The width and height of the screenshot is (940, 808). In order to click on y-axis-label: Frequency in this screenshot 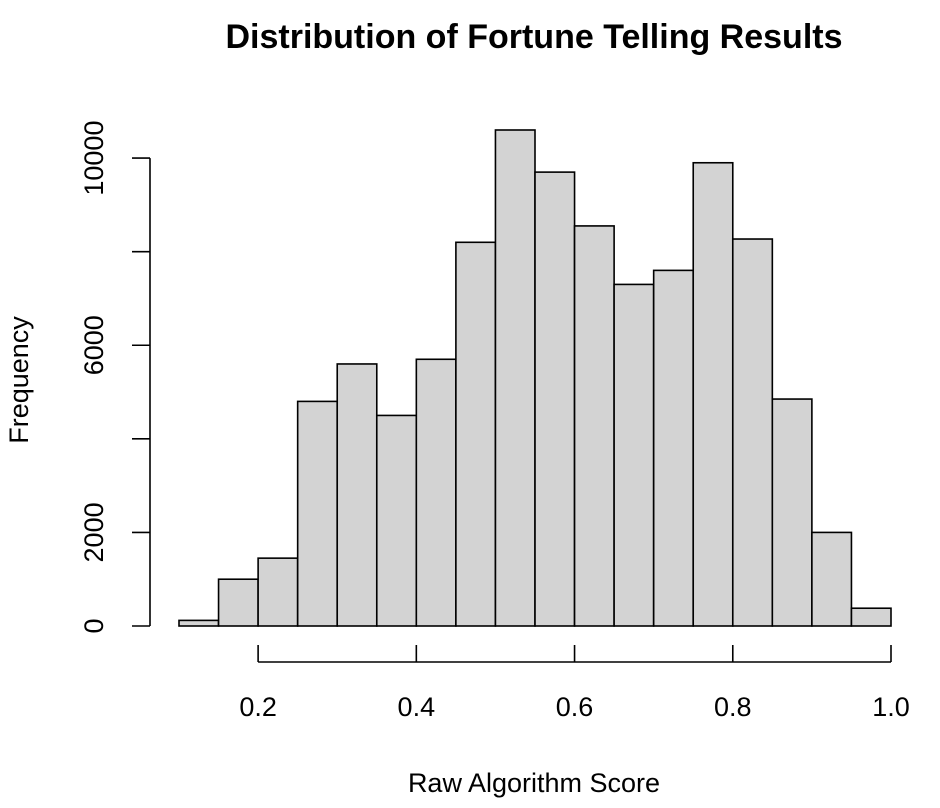, I will do `click(19, 380)`.